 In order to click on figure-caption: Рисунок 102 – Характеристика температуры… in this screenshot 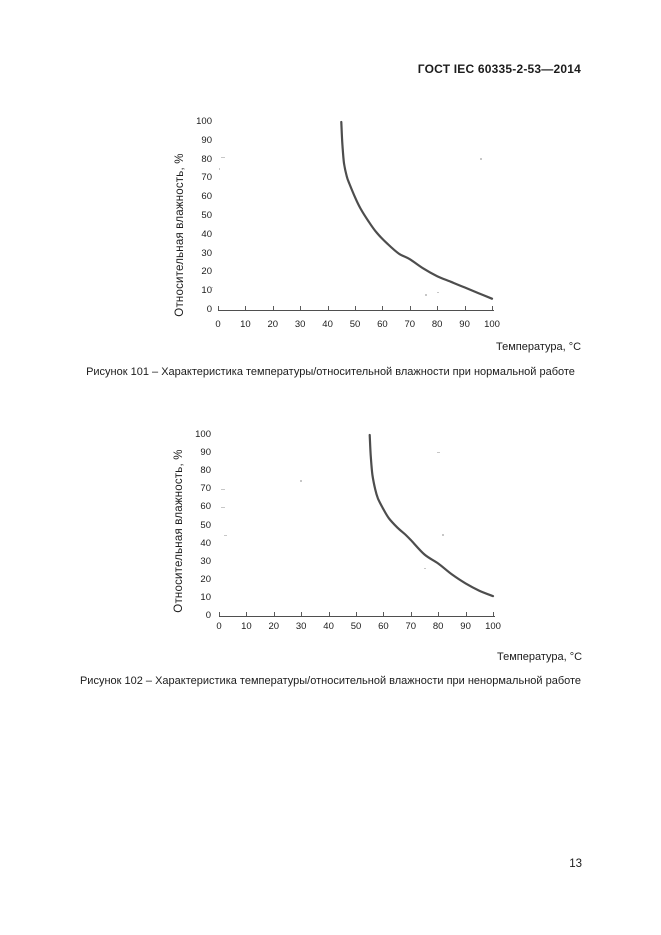, I will do `click(330, 681)`.